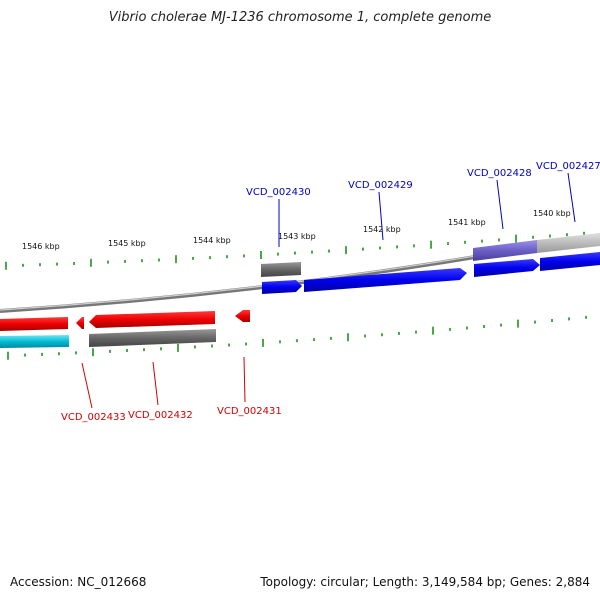 This screenshot has width=600, height=600. Describe the element at coordinates (297, 236) in the screenshot. I see `scale-label-1543: 1543 kbp` at that location.